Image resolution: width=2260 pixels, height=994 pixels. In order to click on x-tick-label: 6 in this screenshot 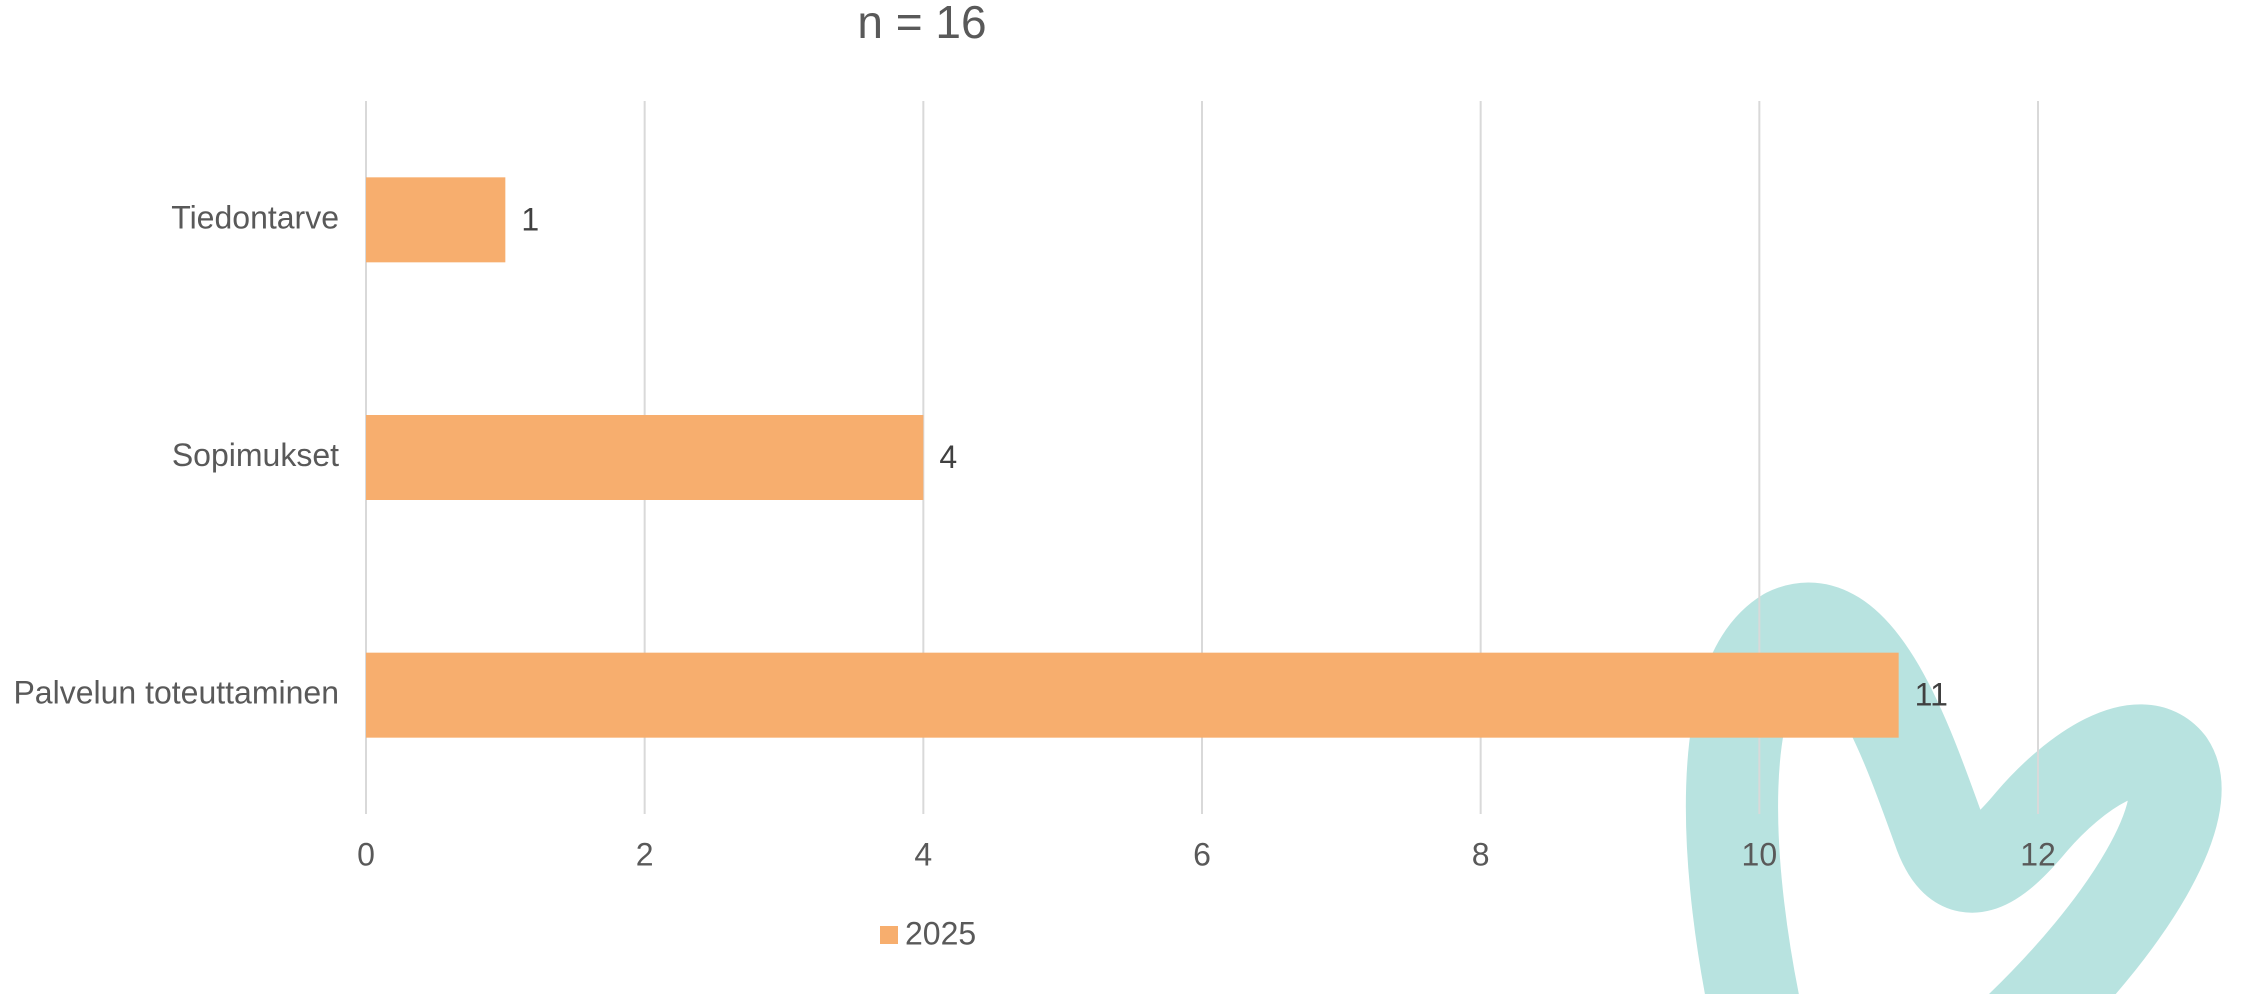, I will do `click(1202, 854)`.